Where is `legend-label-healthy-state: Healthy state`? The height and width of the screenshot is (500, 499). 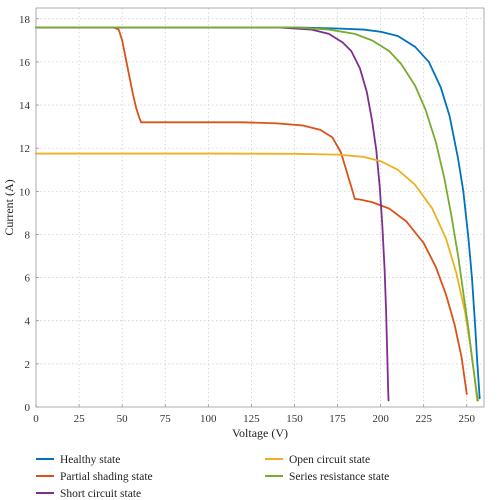
legend-label-healthy-state: Healthy state is located at coordinates (90, 460).